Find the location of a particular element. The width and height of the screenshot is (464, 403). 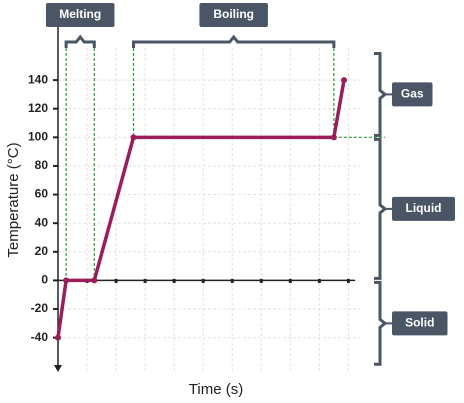

y-tick-label: 140 is located at coordinates (38, 79).